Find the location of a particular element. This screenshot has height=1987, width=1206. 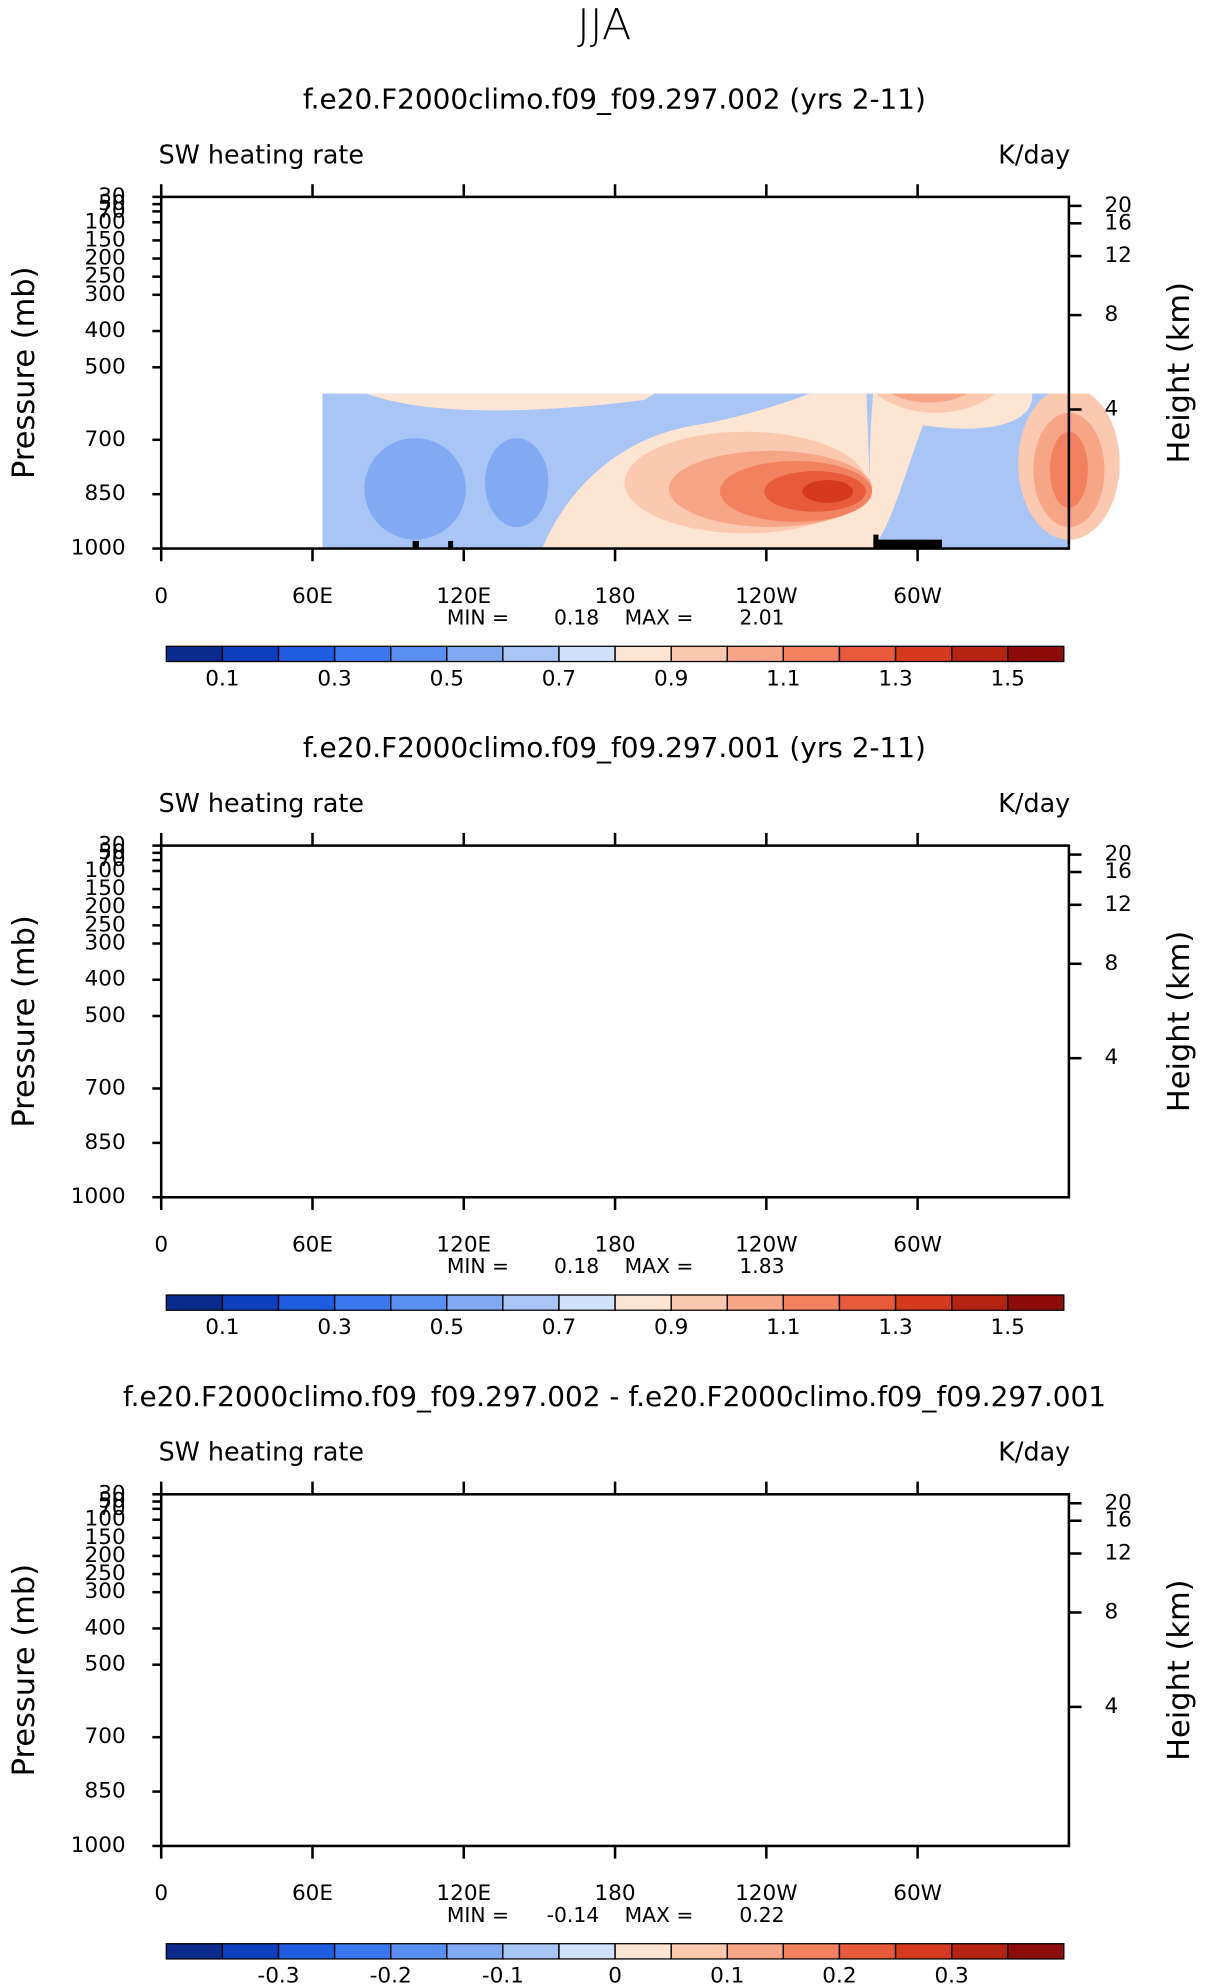

y2-tick-label: 20 is located at coordinates (1117, 205).